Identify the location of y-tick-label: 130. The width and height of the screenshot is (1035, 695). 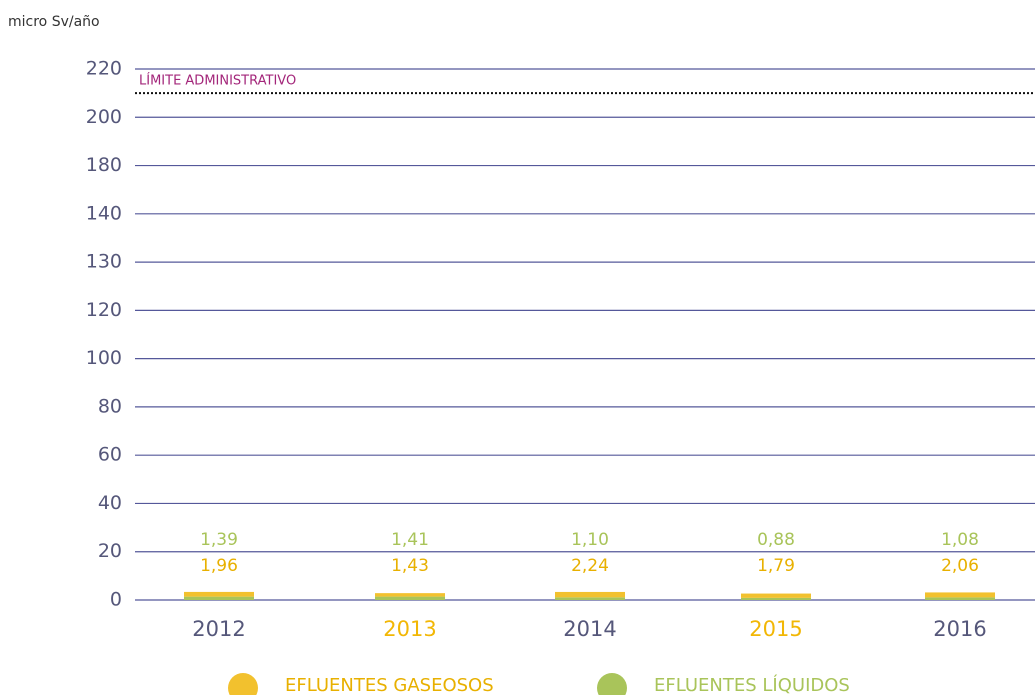
(104, 262).